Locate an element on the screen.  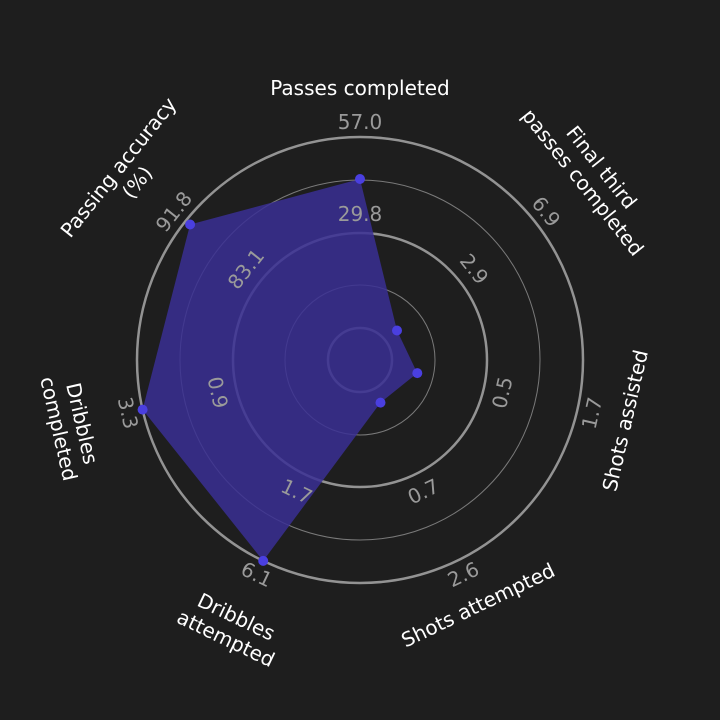
inner-tick-label-4: 0.7 is located at coordinates (423, 491).